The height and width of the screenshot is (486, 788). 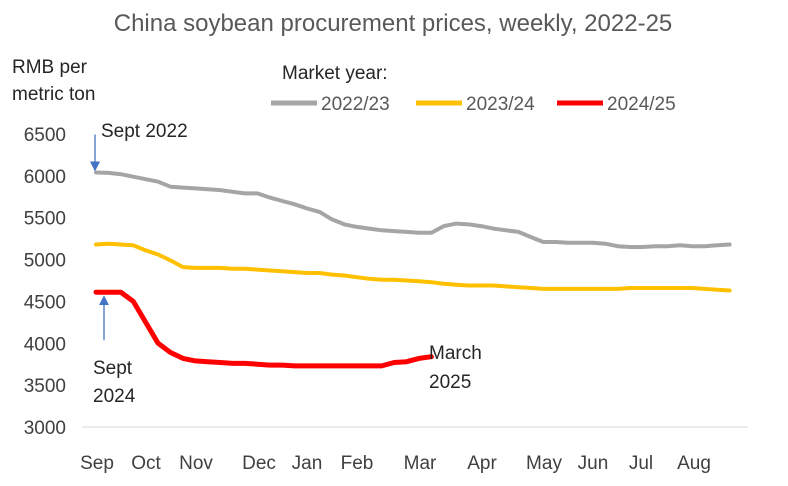 What do you see at coordinates (544, 463) in the screenshot?
I see `x-tick-label: May` at bounding box center [544, 463].